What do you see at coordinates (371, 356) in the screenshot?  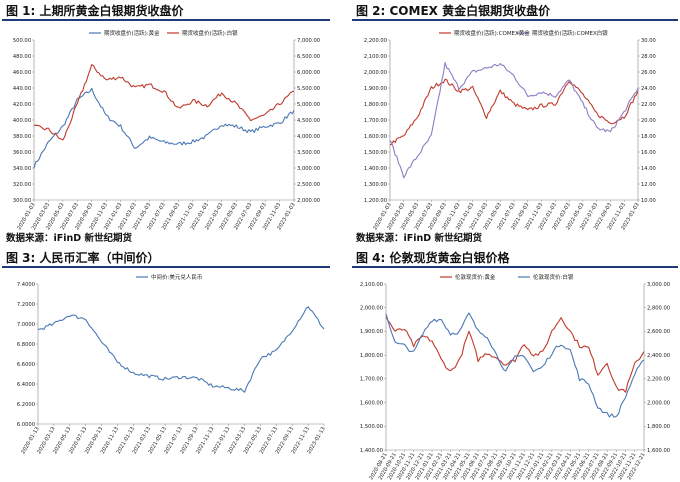 I see `chart-4-y-tick-label: 1,800.00` at bounding box center [371, 356].